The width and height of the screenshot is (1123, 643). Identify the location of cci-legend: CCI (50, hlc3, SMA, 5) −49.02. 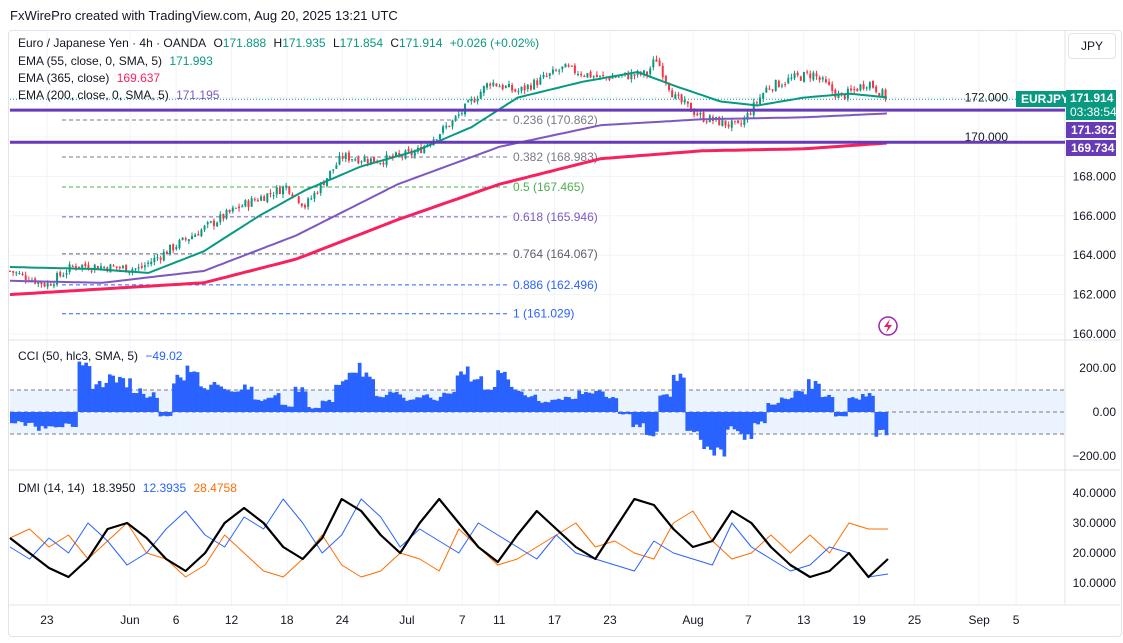
(102, 356).